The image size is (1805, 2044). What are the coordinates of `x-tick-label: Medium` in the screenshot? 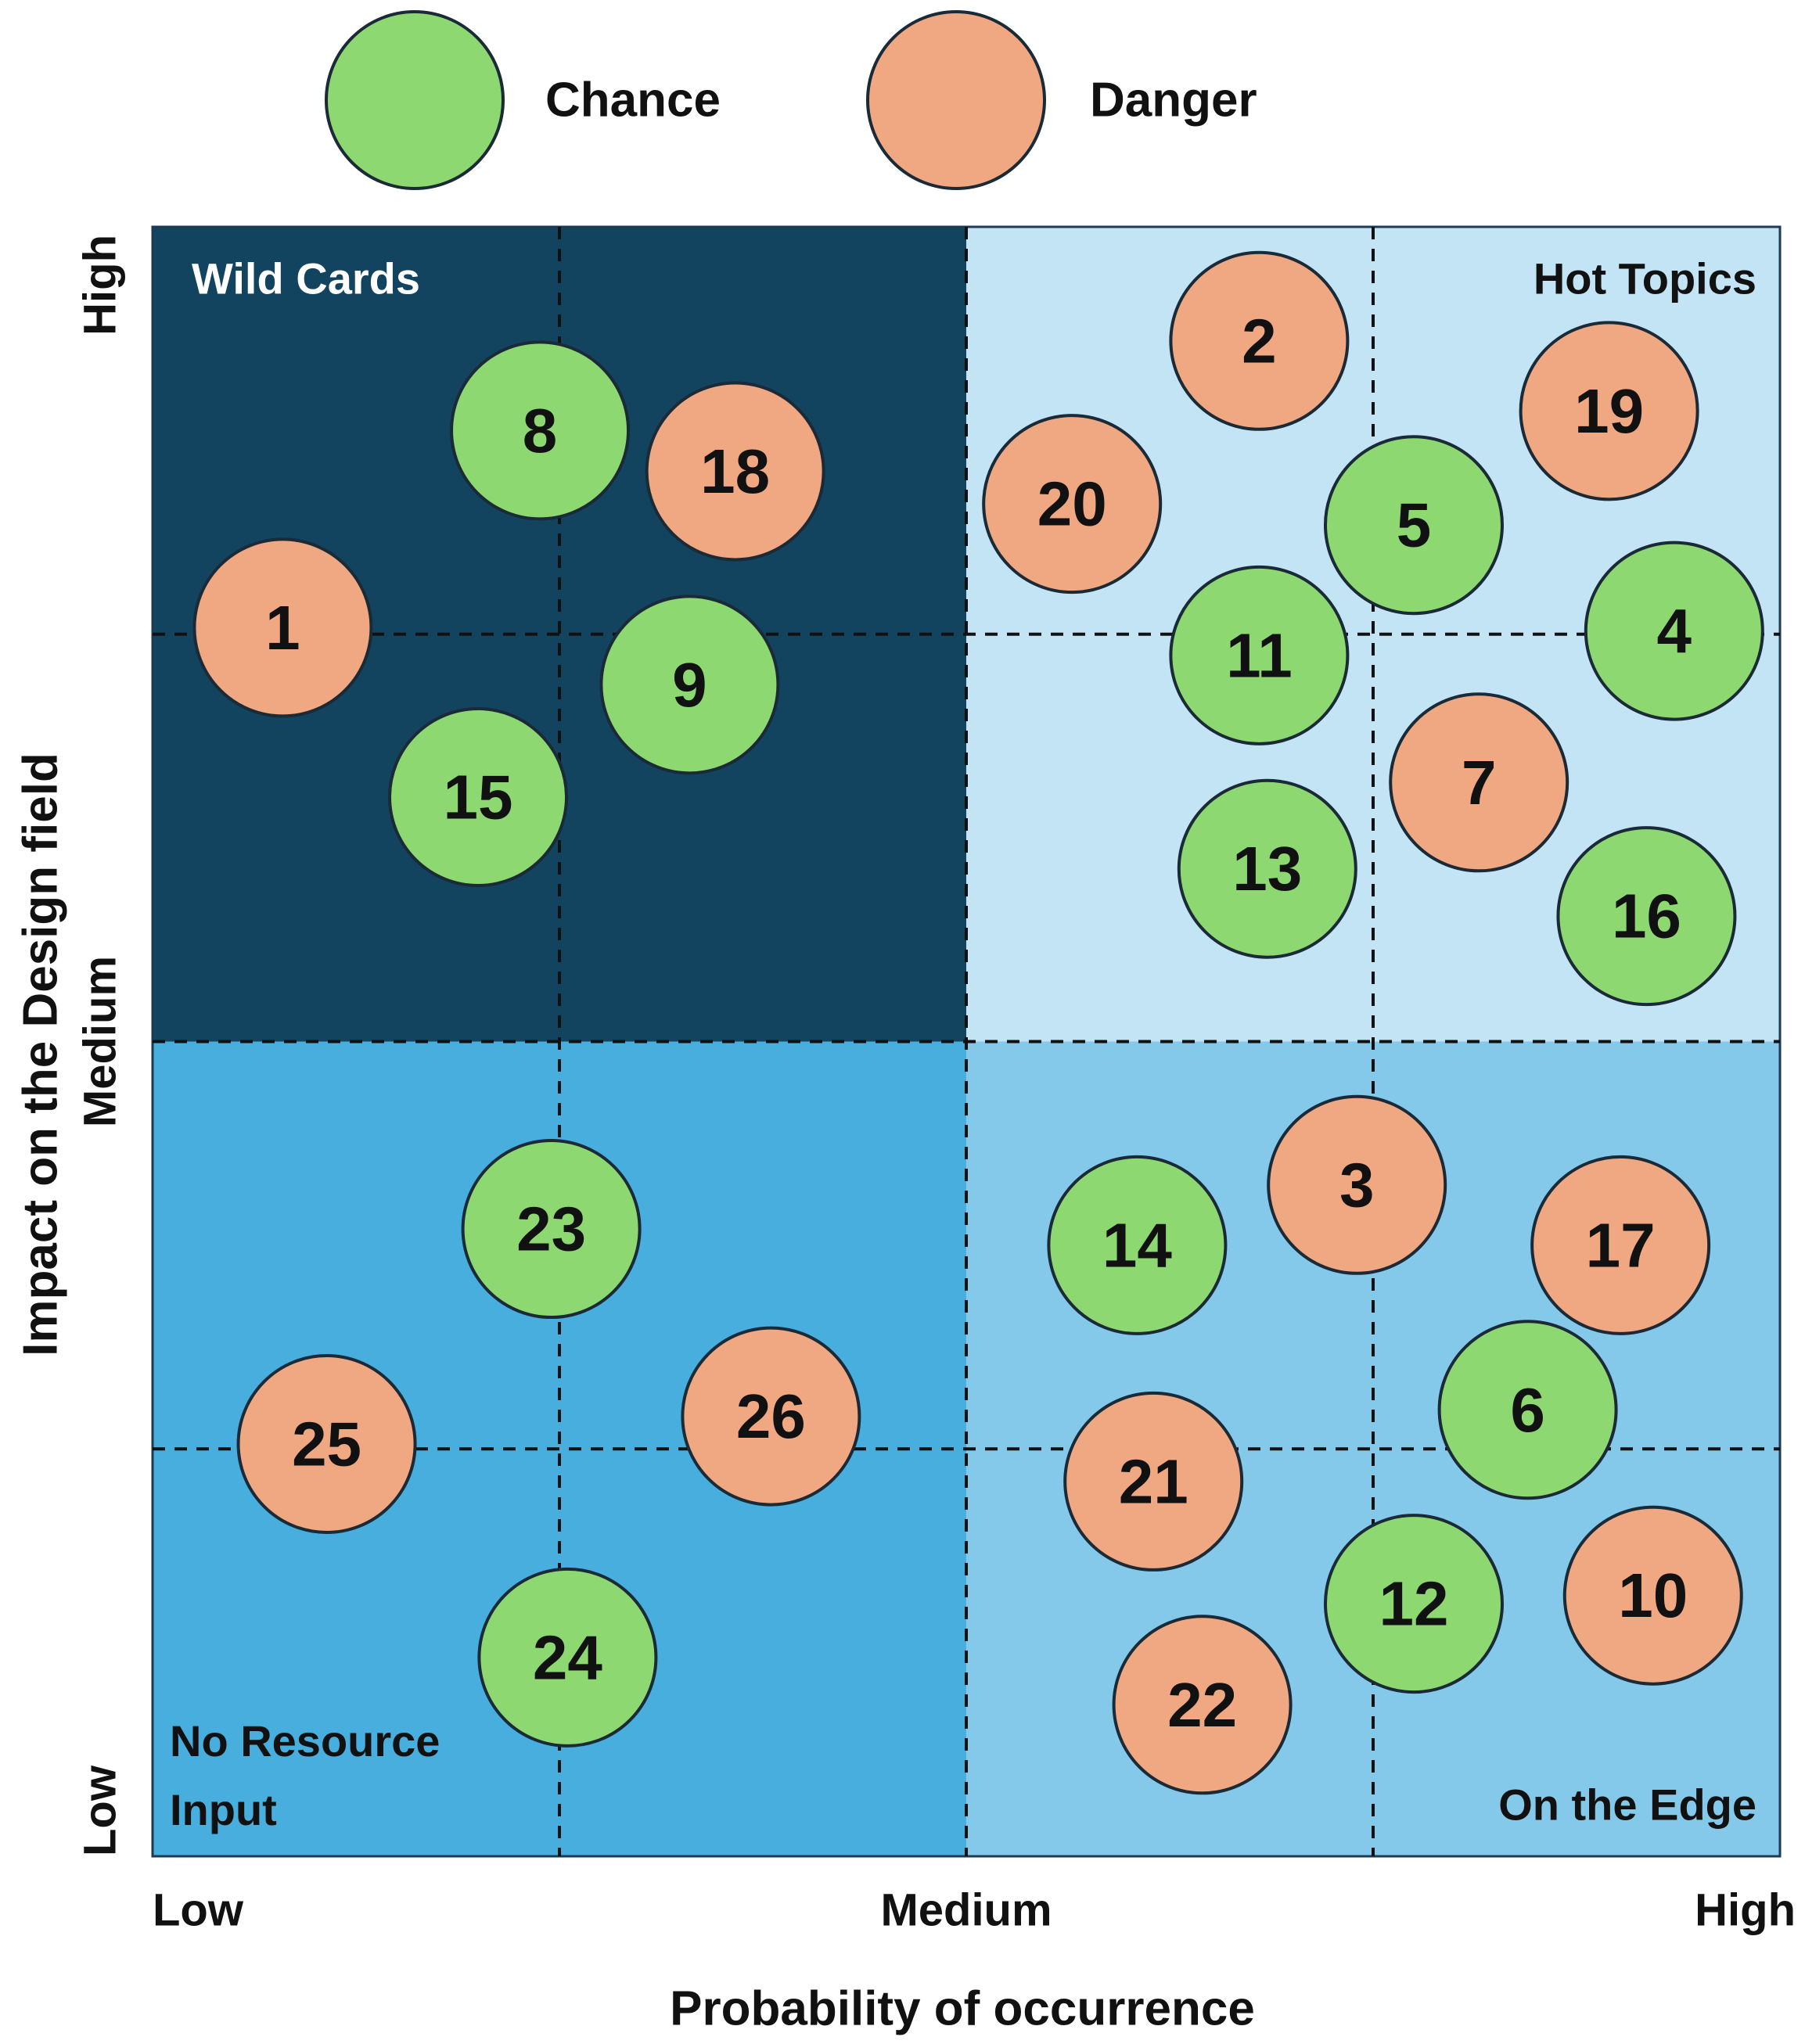 It's located at (966, 1910).